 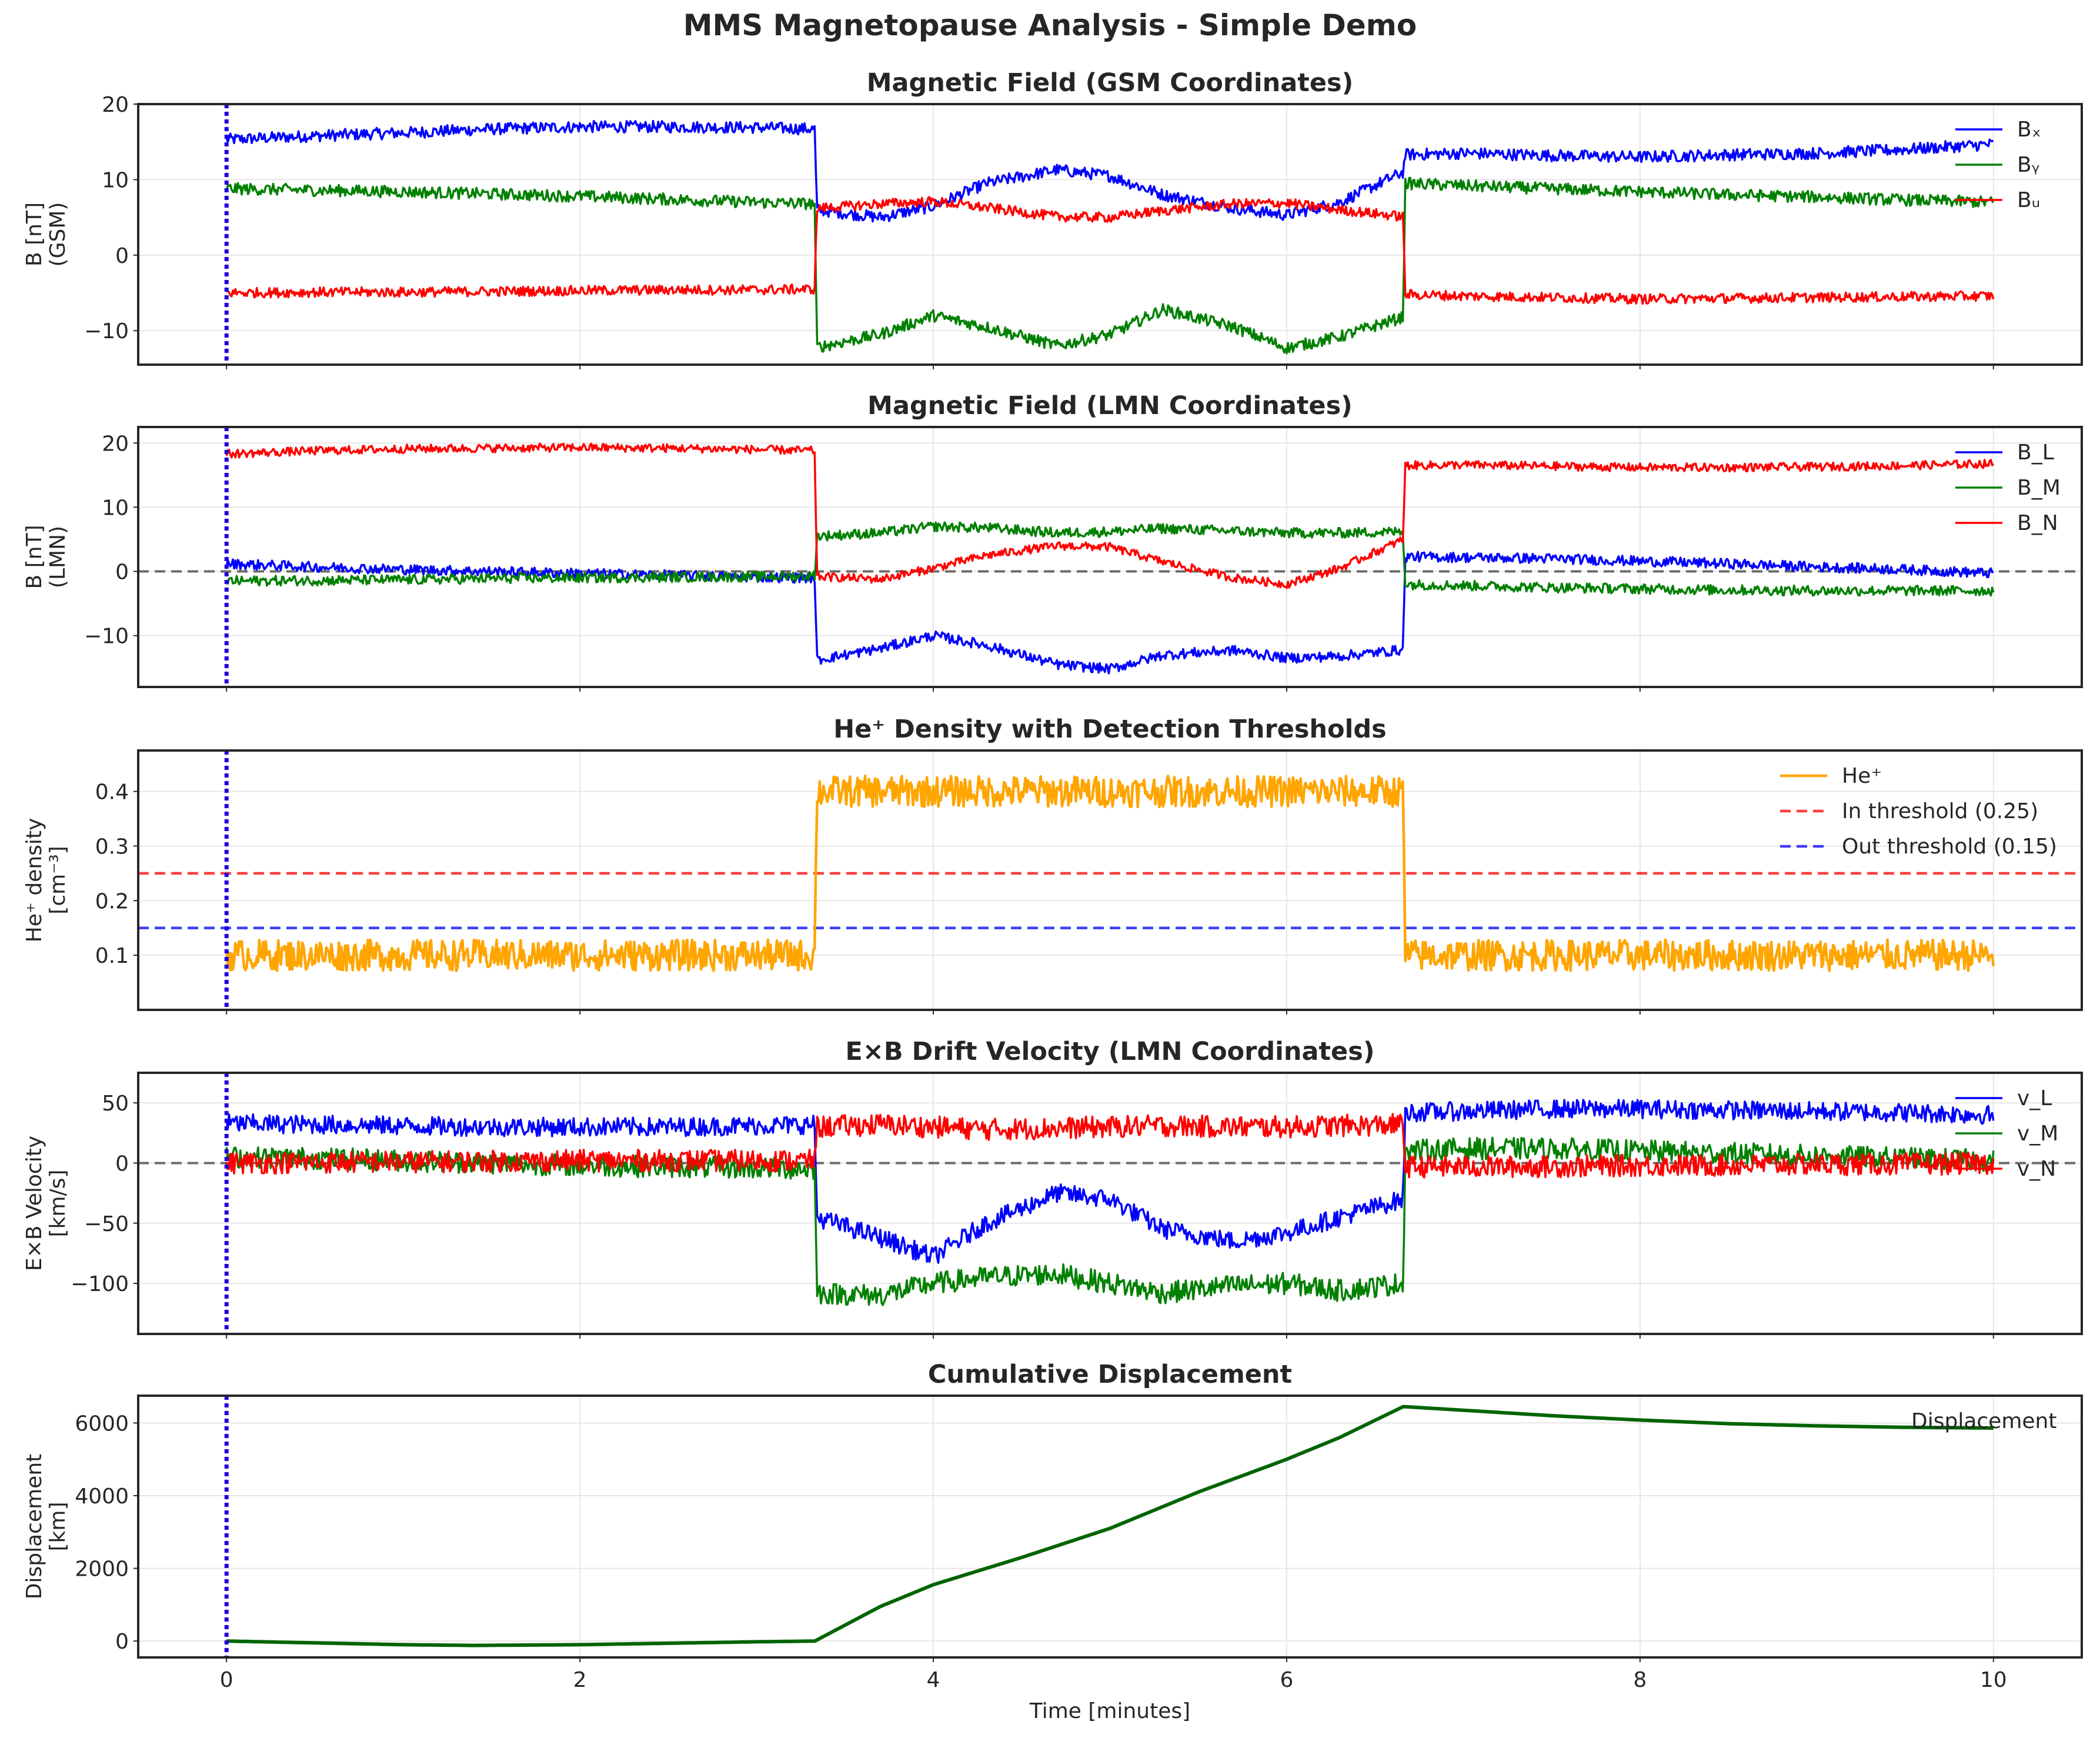 What do you see at coordinates (1287, 1680) in the screenshot?
I see `x-tick-label: 6` at bounding box center [1287, 1680].